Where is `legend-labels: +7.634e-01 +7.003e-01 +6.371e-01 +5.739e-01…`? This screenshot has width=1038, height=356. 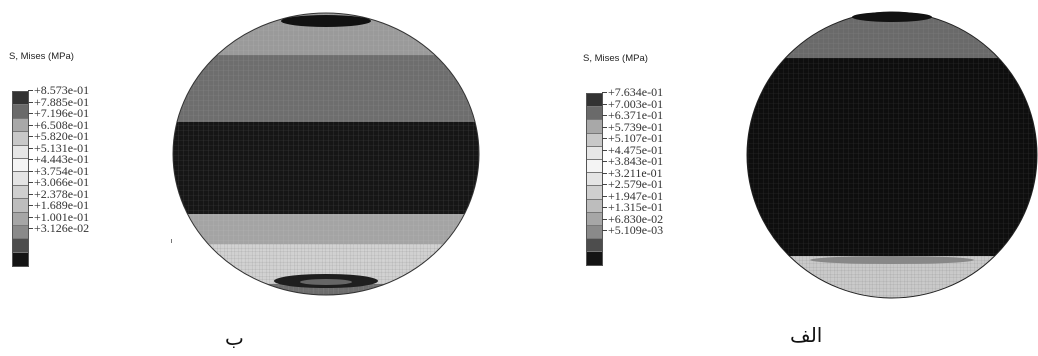
legend-labels: +7.634e-01 +7.003e-01 +6.371e-01 +5.739e-01… is located at coordinates (632, 161).